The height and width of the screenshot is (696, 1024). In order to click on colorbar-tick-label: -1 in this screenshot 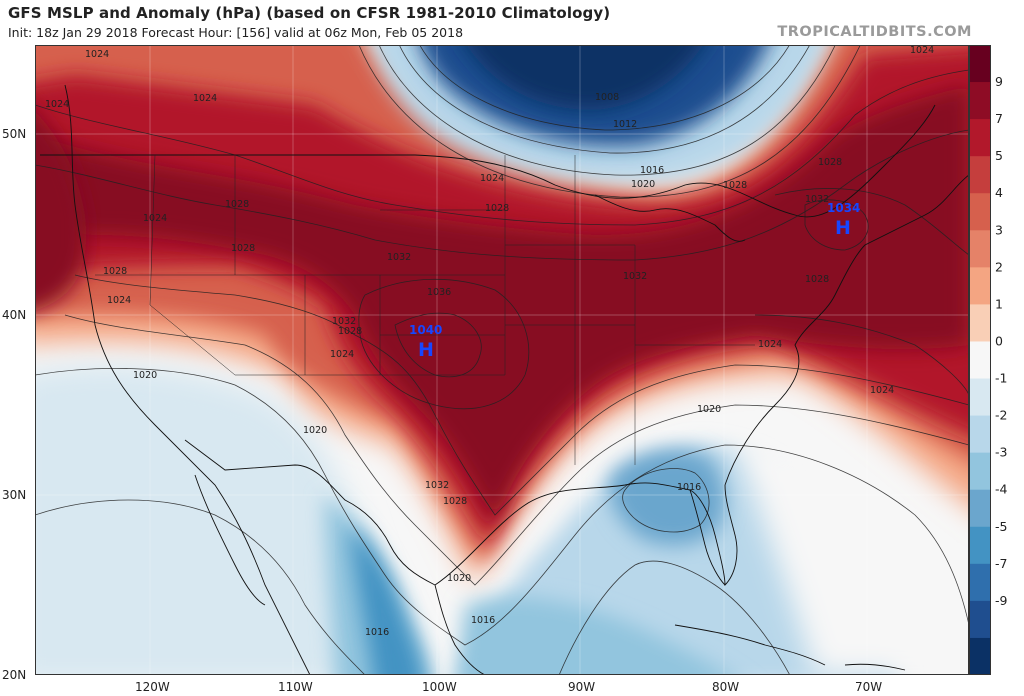, I will do `click(1001, 378)`.